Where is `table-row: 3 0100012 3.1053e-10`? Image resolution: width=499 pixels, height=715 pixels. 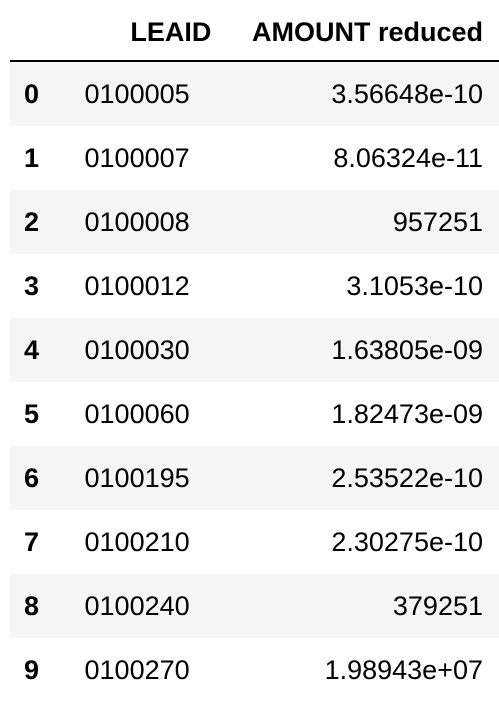
table-row: 3 0100012 3.1053e-10 is located at coordinates (254, 286).